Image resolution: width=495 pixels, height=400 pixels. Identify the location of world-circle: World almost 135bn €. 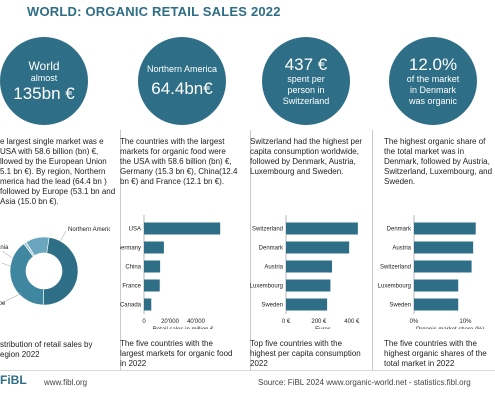
(44, 81).